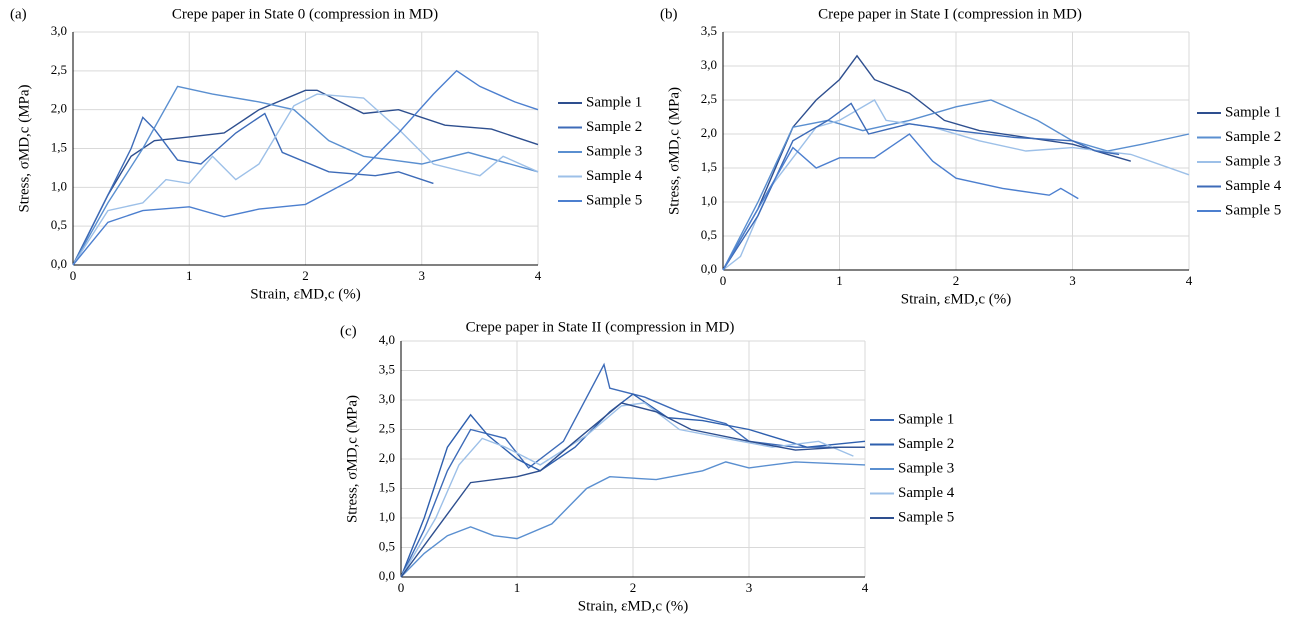 The image size is (1298, 623). I want to click on y-tick-label: 4,0, so click(387, 339).